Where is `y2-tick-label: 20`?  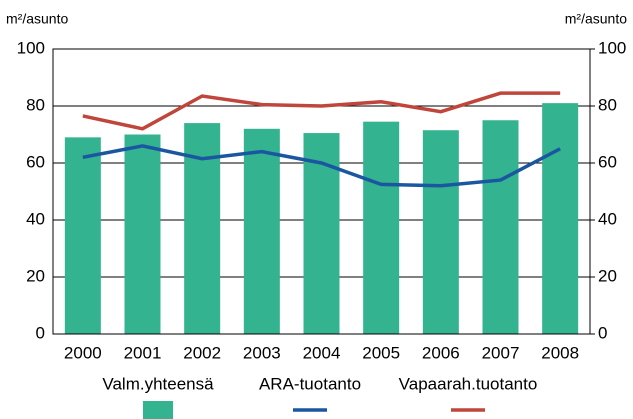 y2-tick-label: 20 is located at coordinates (607, 275).